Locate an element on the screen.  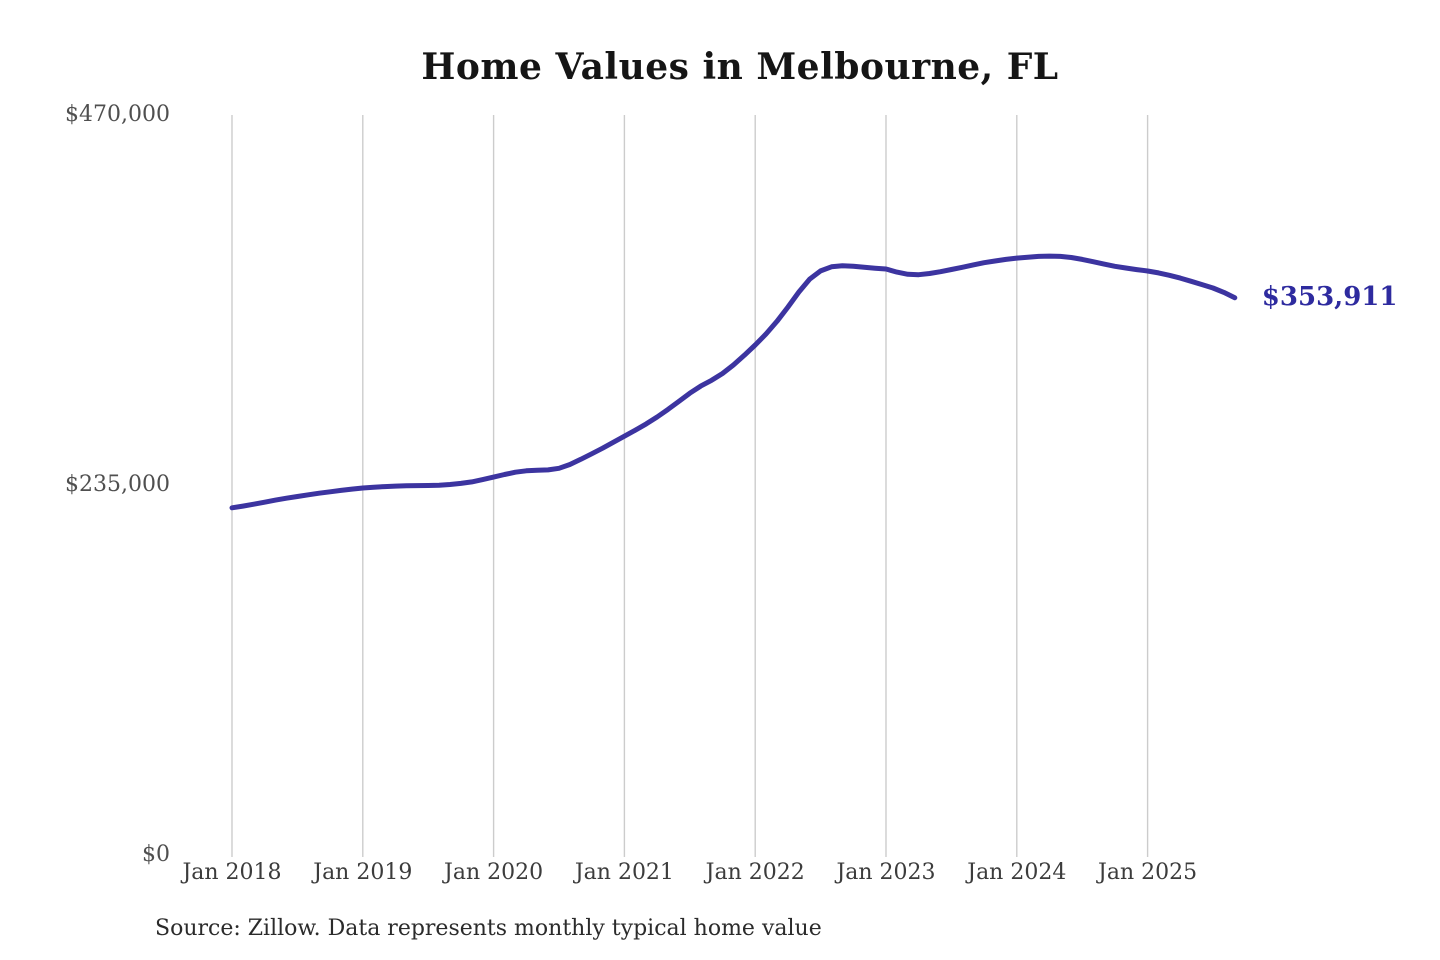
x-axis-tick-label: Jan 2021 is located at coordinates (624, 872).